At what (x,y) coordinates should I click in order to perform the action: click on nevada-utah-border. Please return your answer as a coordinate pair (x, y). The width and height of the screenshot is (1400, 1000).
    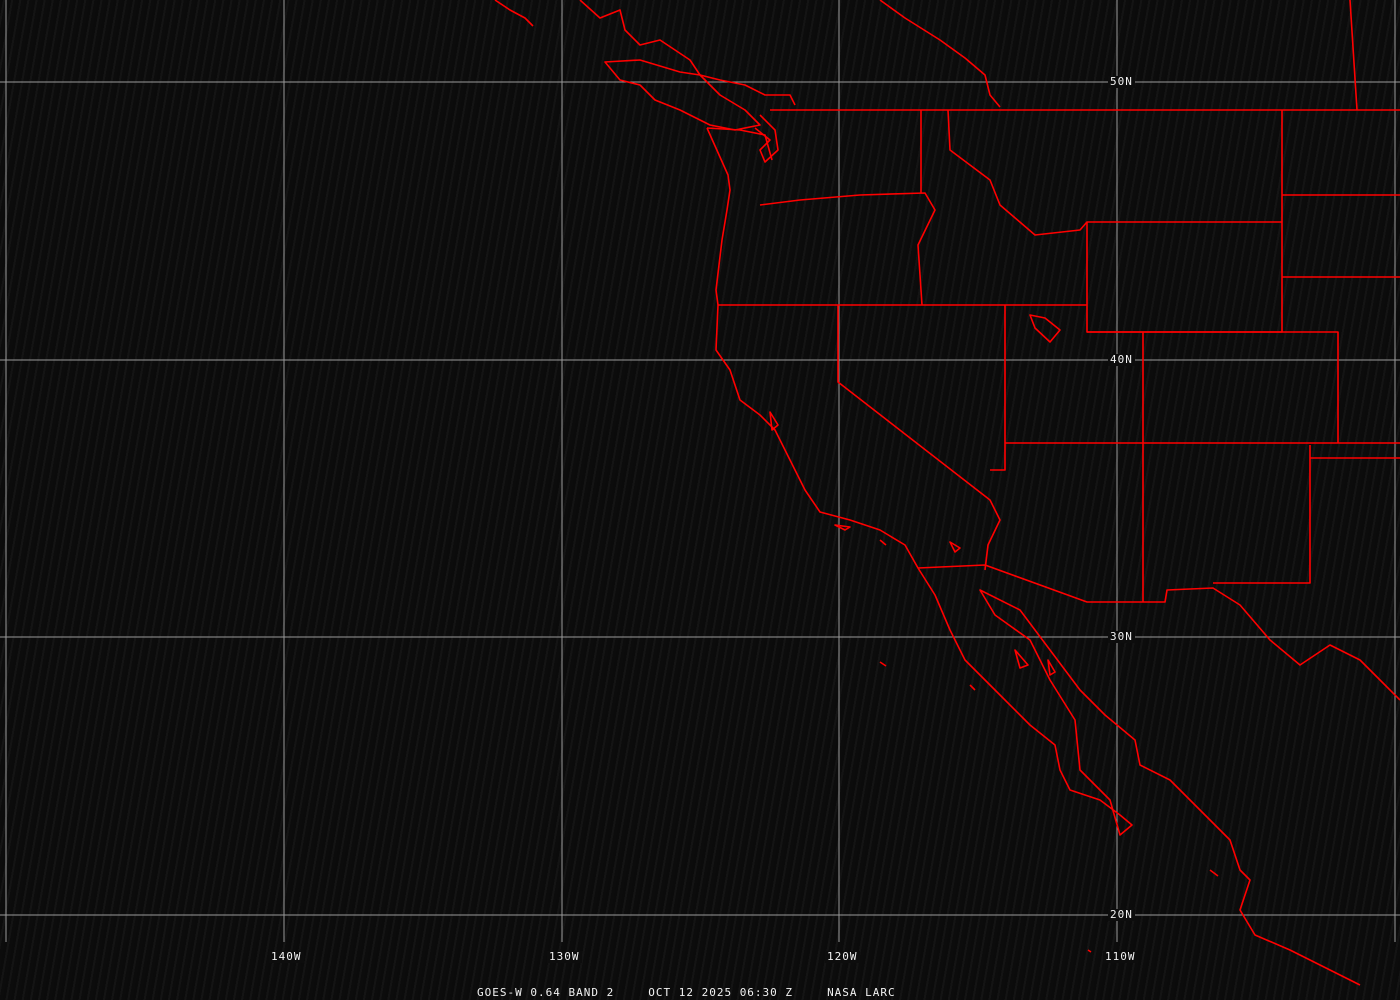
    Looking at the image, I should click on (998, 388).